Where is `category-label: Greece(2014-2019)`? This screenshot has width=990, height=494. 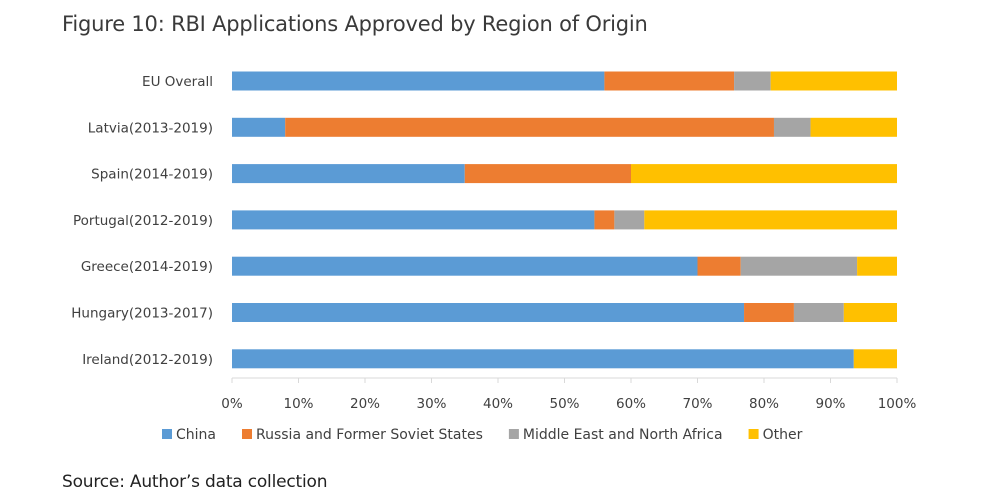
category-label: Greece(2014-2019) is located at coordinates (147, 267).